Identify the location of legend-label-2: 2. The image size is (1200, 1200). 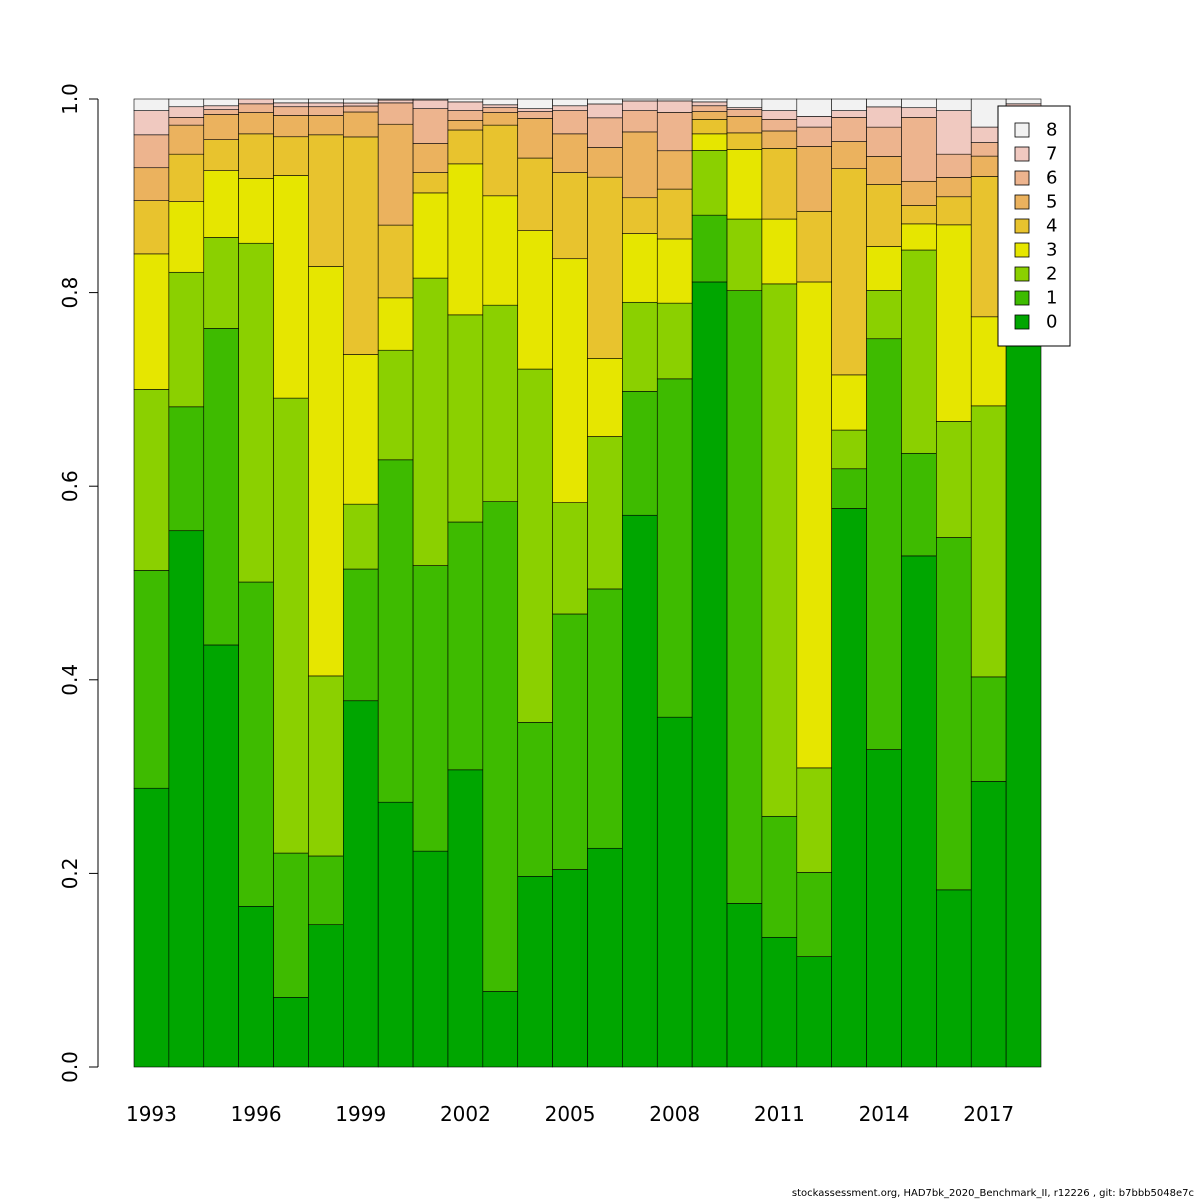
(1051, 274).